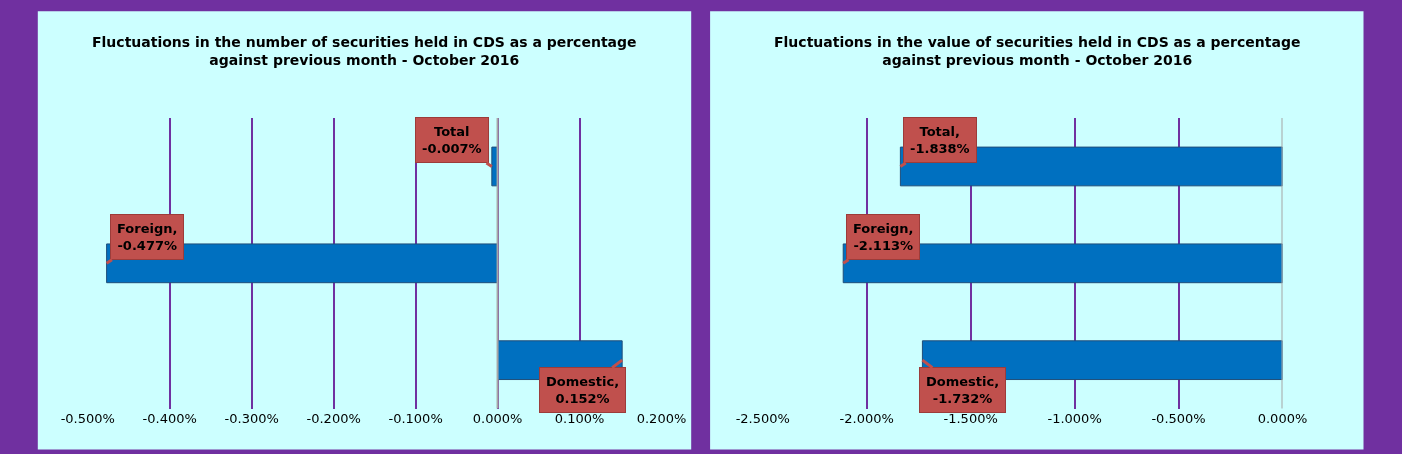 The height and width of the screenshot is (454, 1402). Describe the element at coordinates (661, 418) in the screenshot. I see `x-tick-label: 0.200%` at that location.